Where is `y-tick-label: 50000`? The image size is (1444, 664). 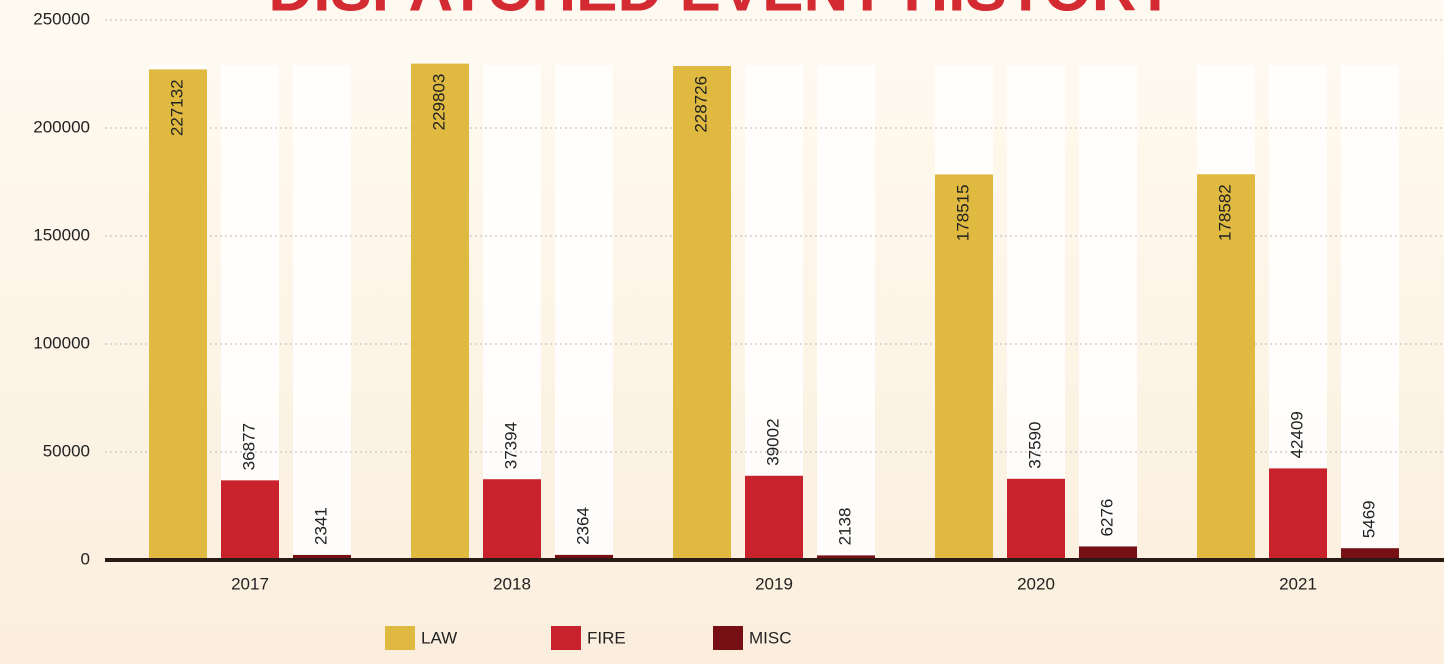 y-tick-label: 50000 is located at coordinates (66, 450).